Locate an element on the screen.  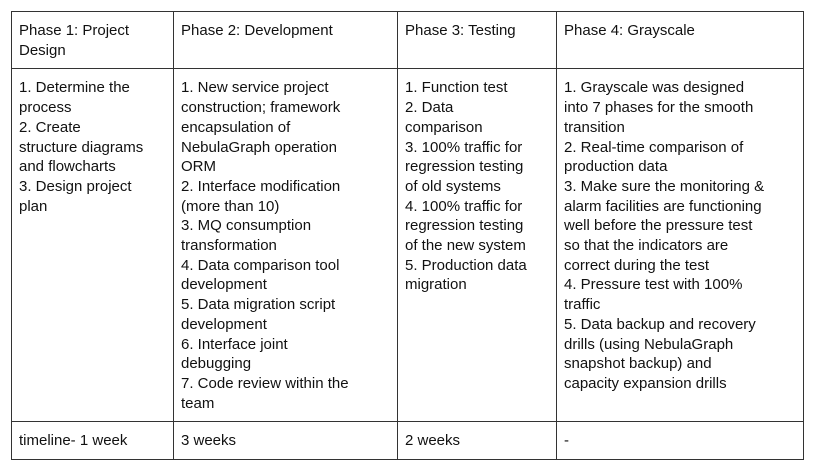
task-line: production data is located at coordinates (616, 167).